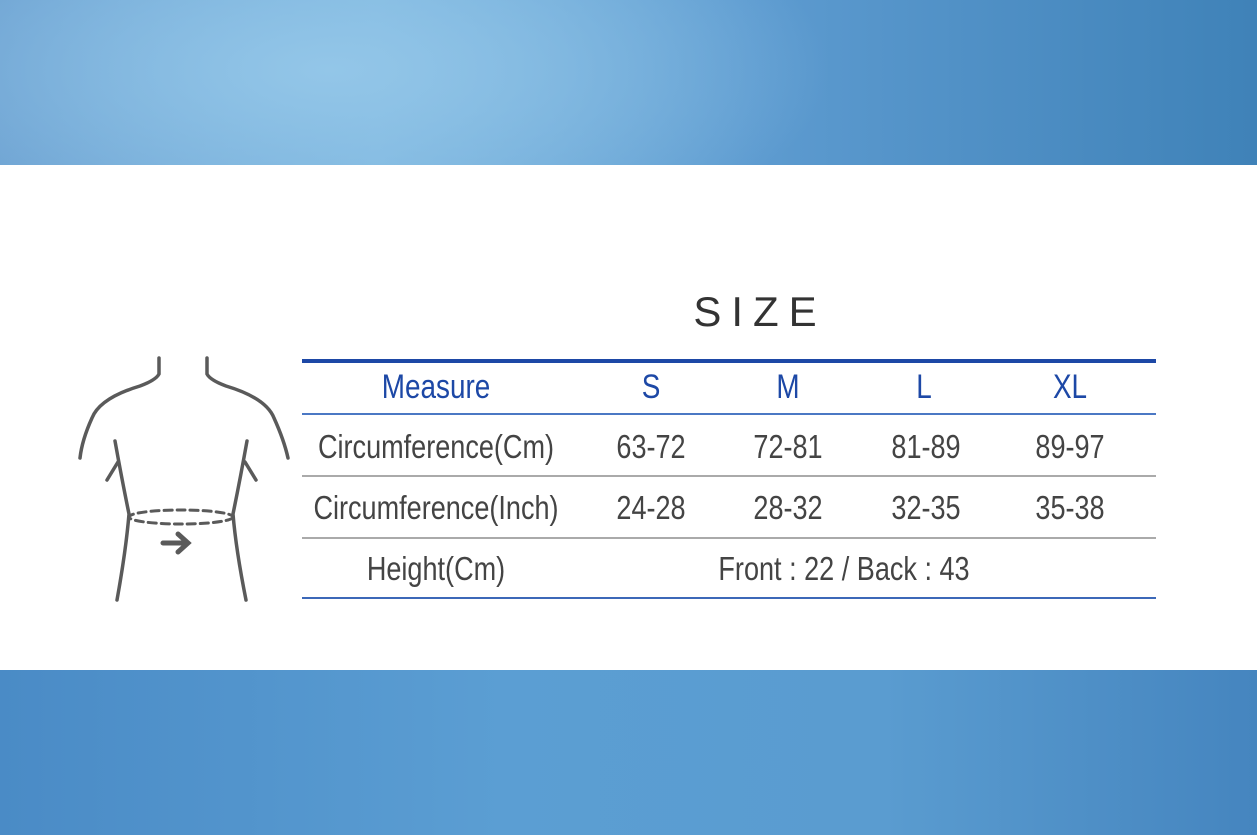 This screenshot has height=835, width=1257. Describe the element at coordinates (924, 387) in the screenshot. I see `header-size-l: L` at that location.